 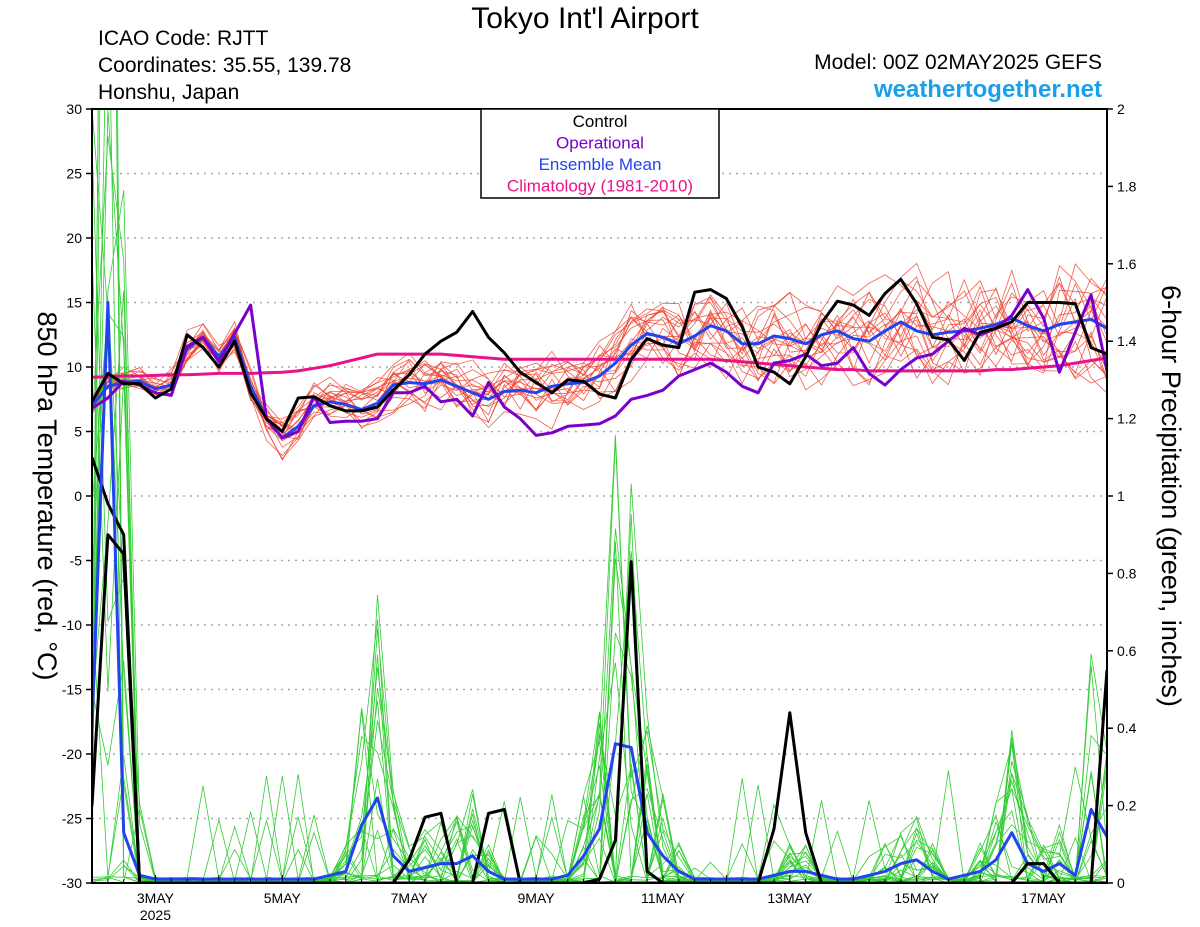 I want to click on left-tick-label: 0, so click(x=78, y=496).